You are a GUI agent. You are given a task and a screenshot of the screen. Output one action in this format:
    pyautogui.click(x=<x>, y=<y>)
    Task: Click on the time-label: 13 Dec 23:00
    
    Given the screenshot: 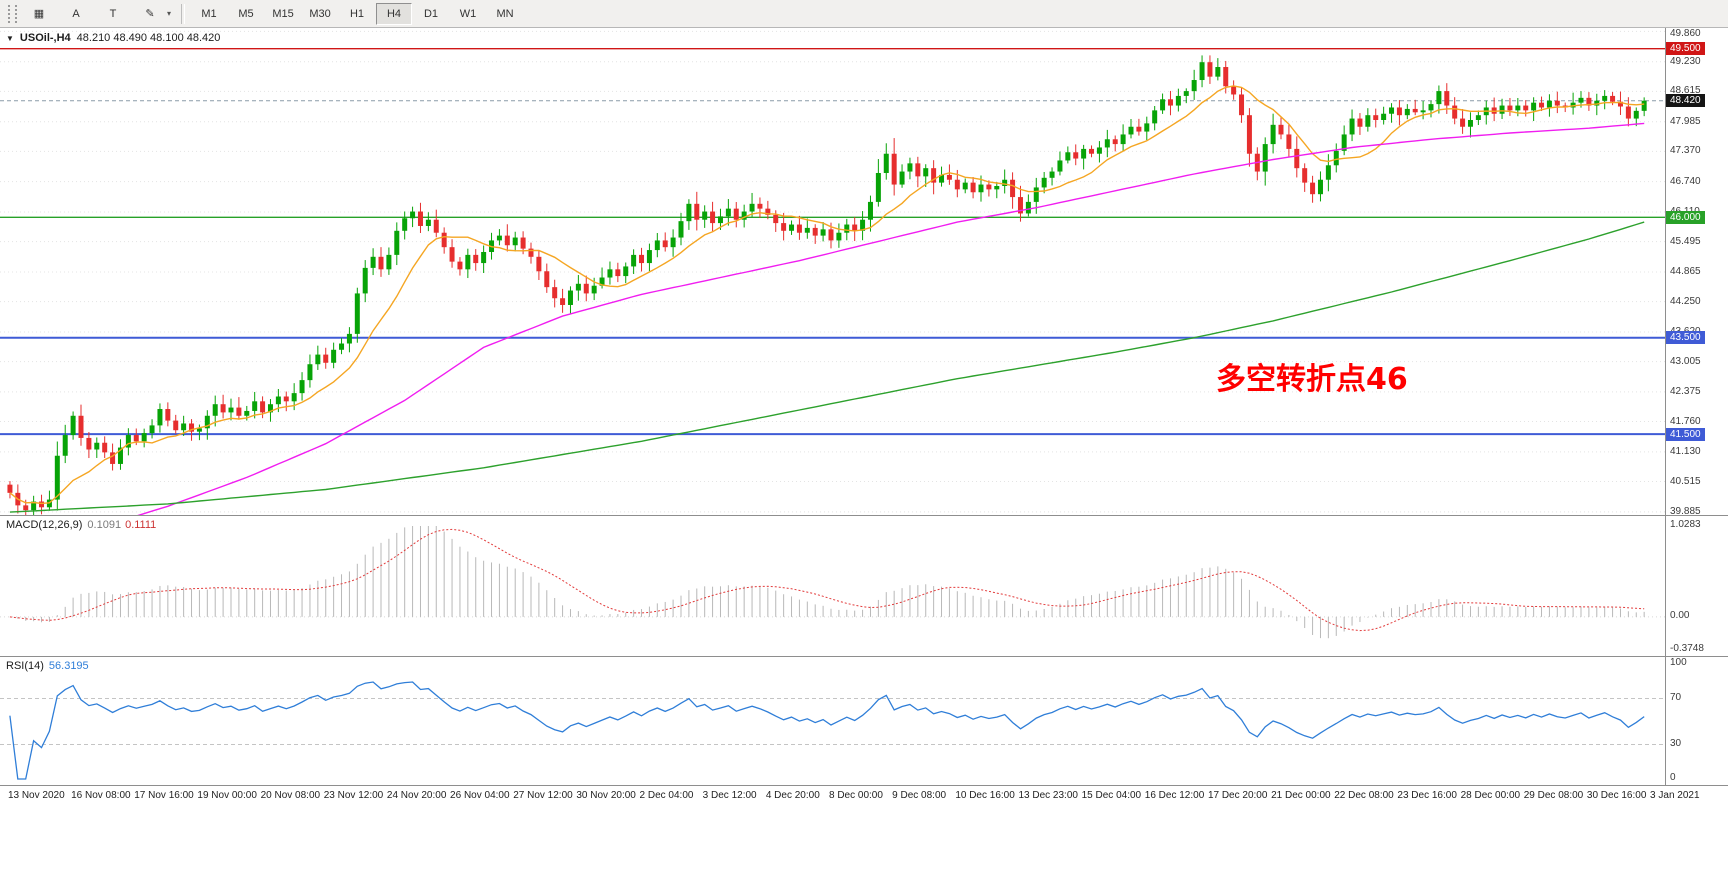 What is the action you would take?
    pyautogui.click(x=1048, y=795)
    